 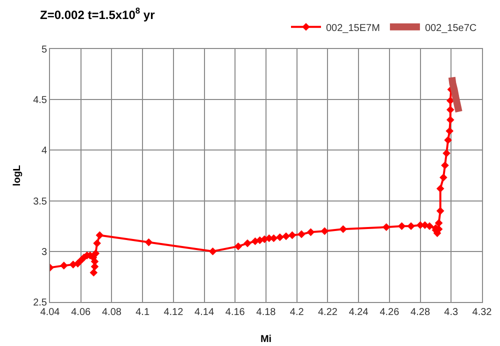 I want to click on x-tick-label: 4.26, so click(x=390, y=312).